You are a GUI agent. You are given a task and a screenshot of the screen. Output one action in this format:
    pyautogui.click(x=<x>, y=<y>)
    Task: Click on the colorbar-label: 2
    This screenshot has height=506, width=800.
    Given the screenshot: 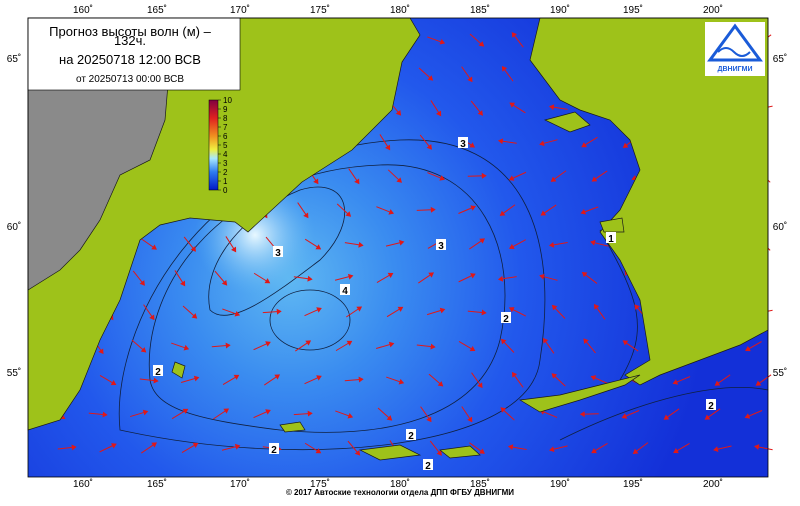 What is the action you would take?
    pyautogui.click(x=225, y=172)
    